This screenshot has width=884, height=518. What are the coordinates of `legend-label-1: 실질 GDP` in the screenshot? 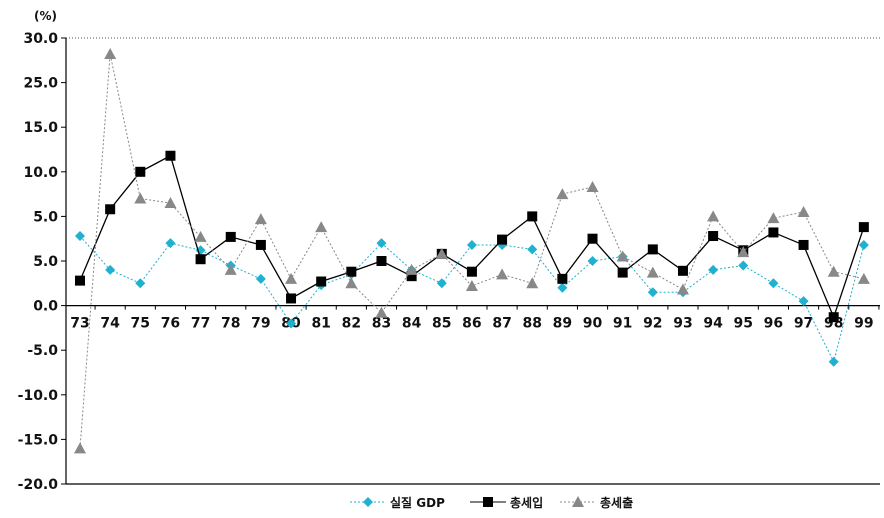 It's located at (417, 502).